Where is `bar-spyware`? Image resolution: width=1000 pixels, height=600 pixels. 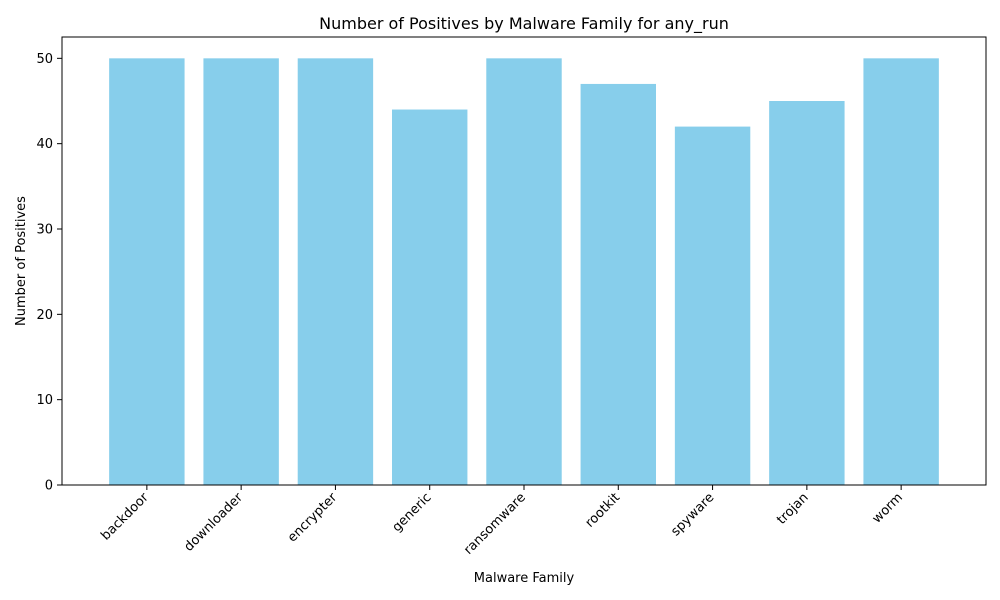 bar-spyware is located at coordinates (712, 305).